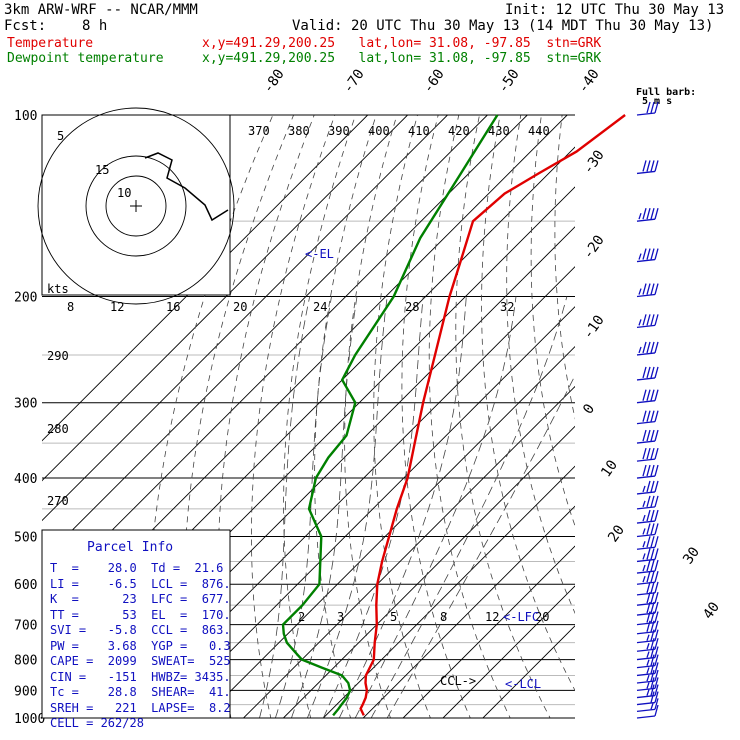 The height and width of the screenshot is (740, 740). I want to click on theta-label: 380, so click(299, 131).